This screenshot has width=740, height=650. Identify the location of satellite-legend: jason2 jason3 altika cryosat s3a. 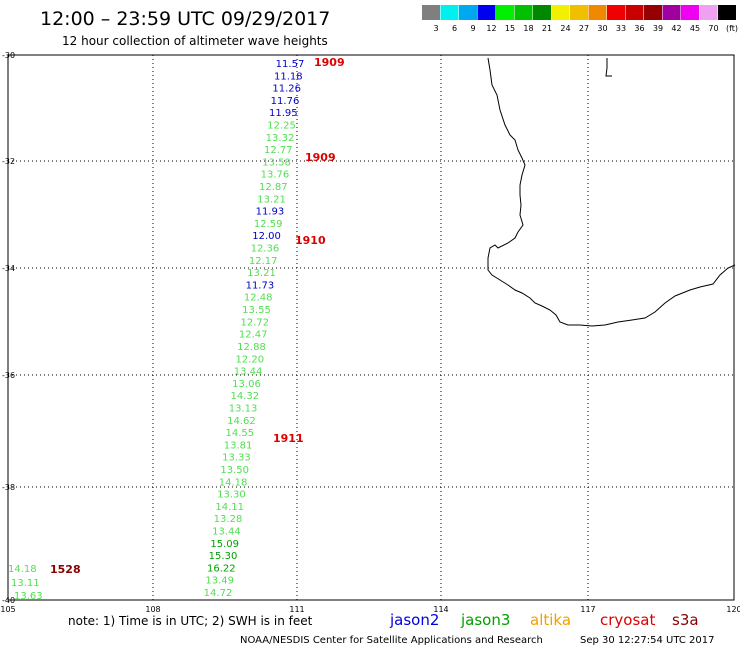
(544, 620).